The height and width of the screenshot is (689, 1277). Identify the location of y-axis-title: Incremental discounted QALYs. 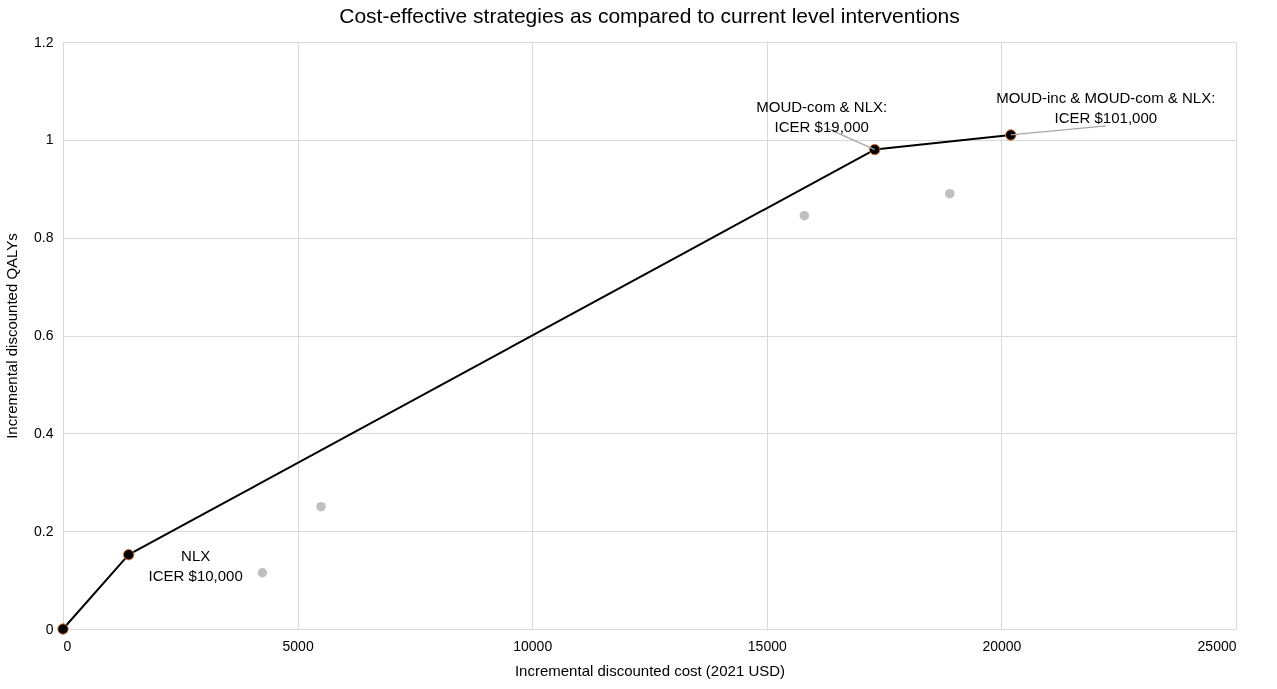
(12, 336).